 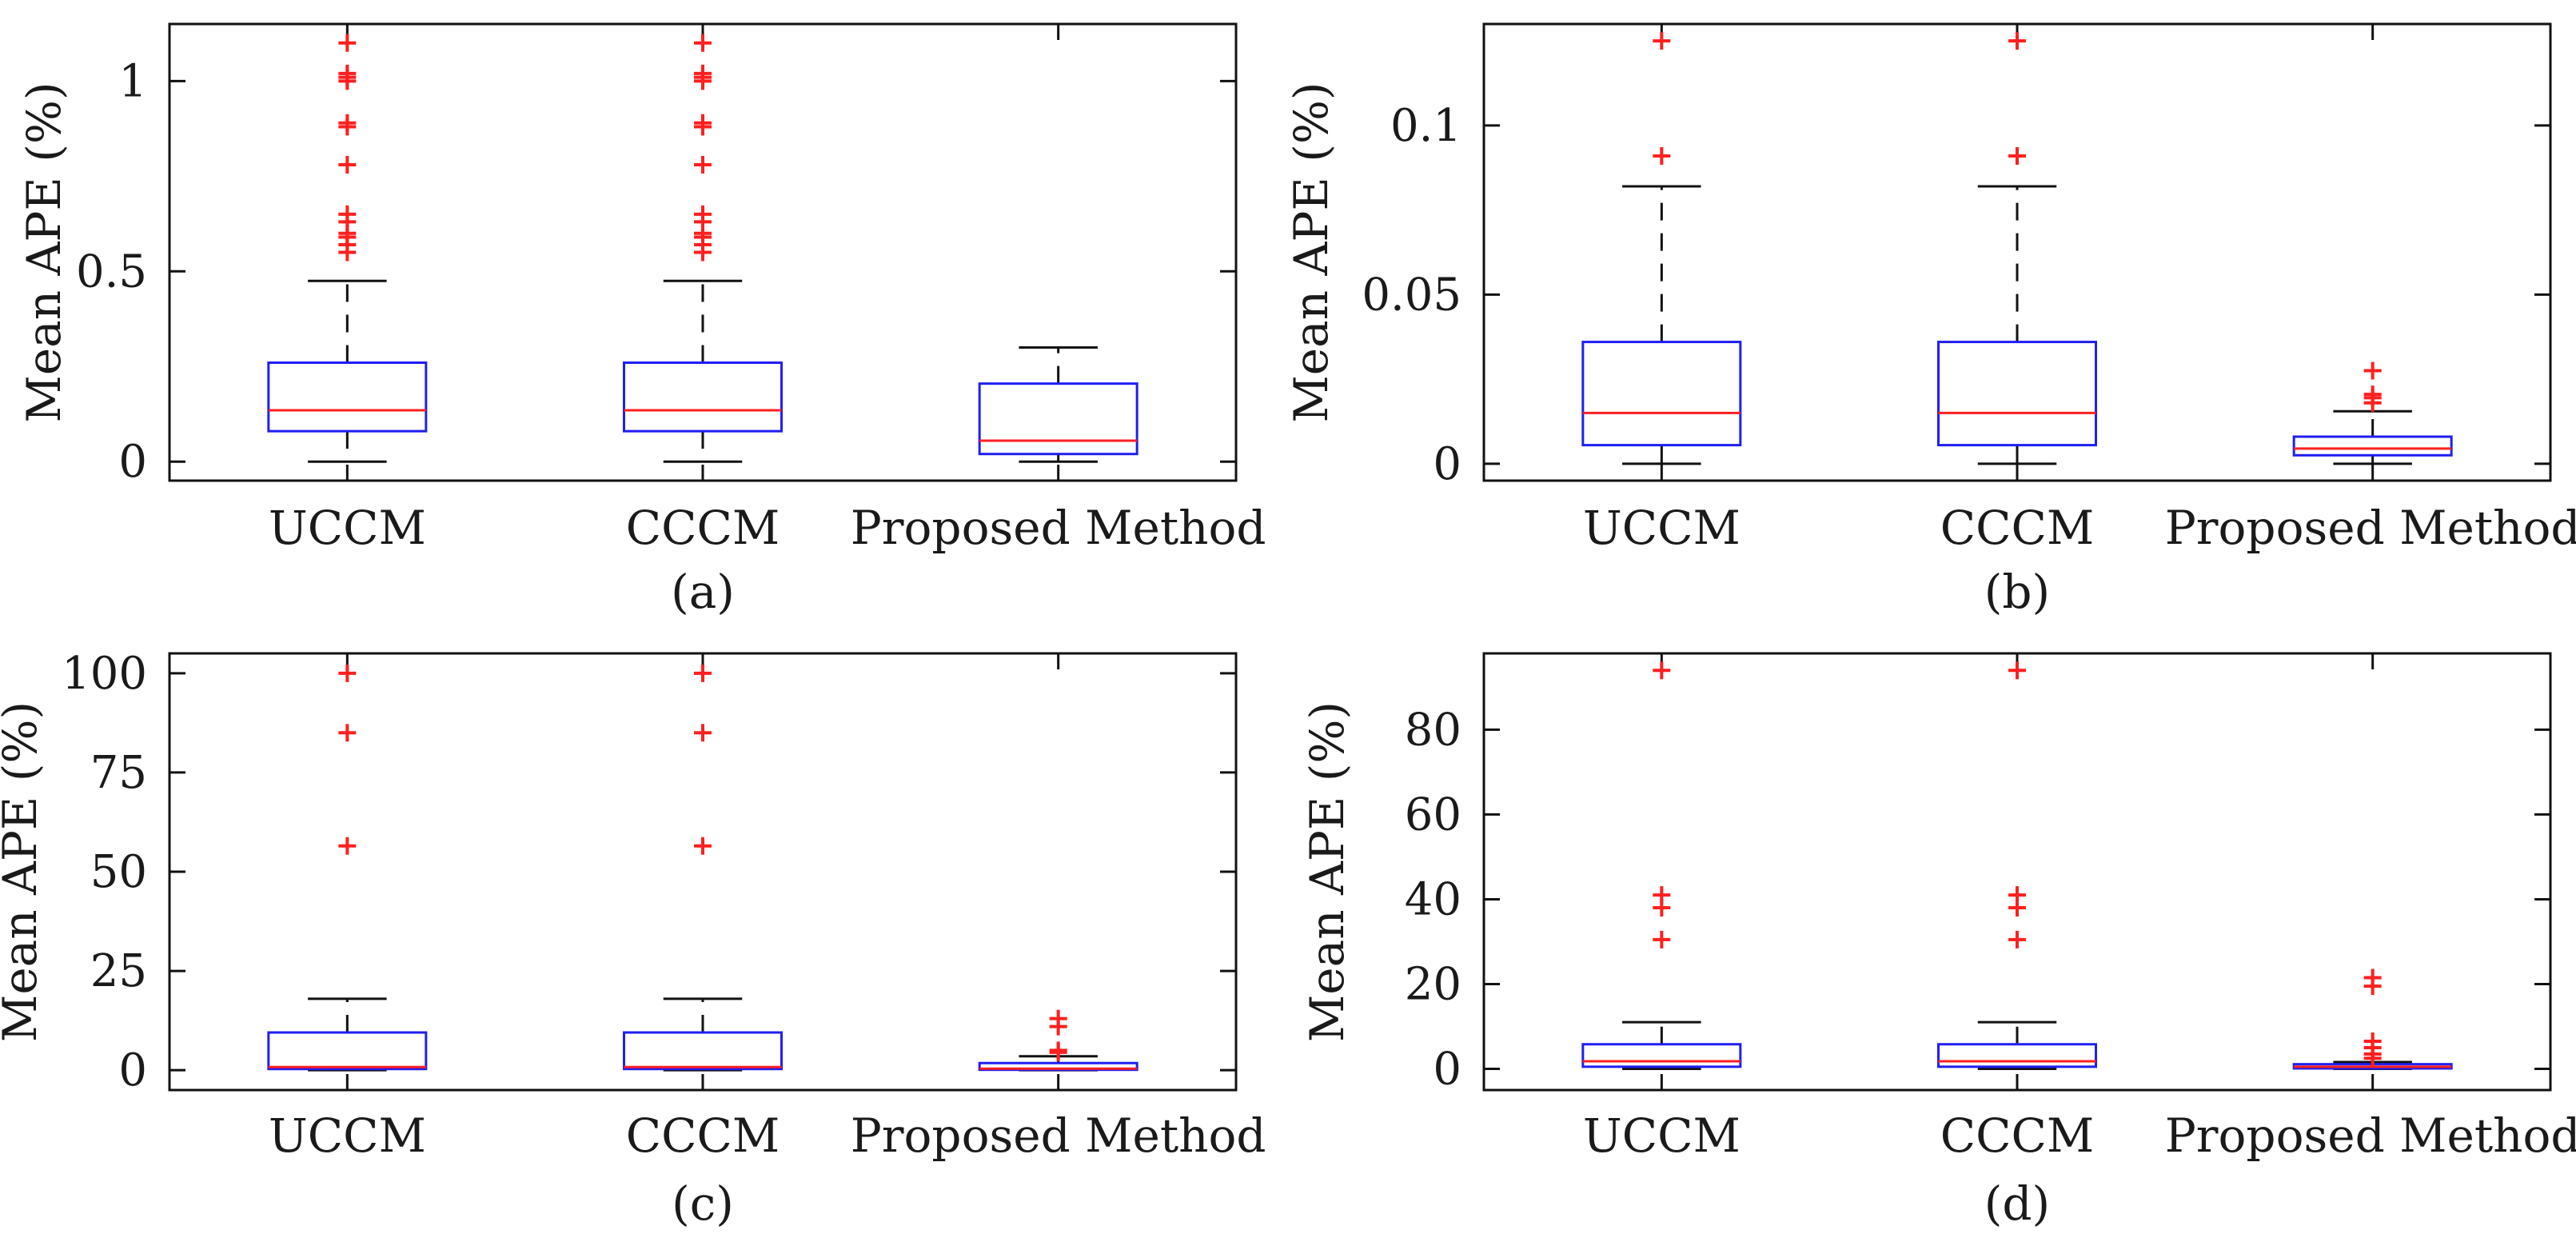 I want to click on y-tick-label: 40, so click(x=1433, y=899).